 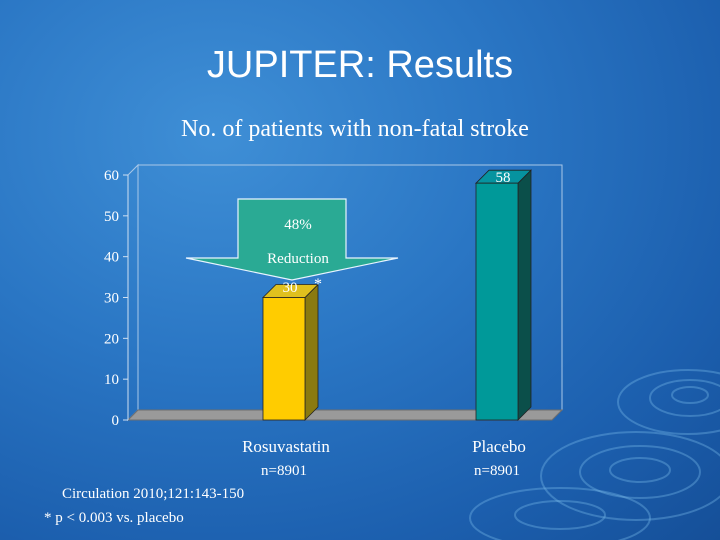 I want to click on reduction-callout-arrow, so click(x=292, y=239).